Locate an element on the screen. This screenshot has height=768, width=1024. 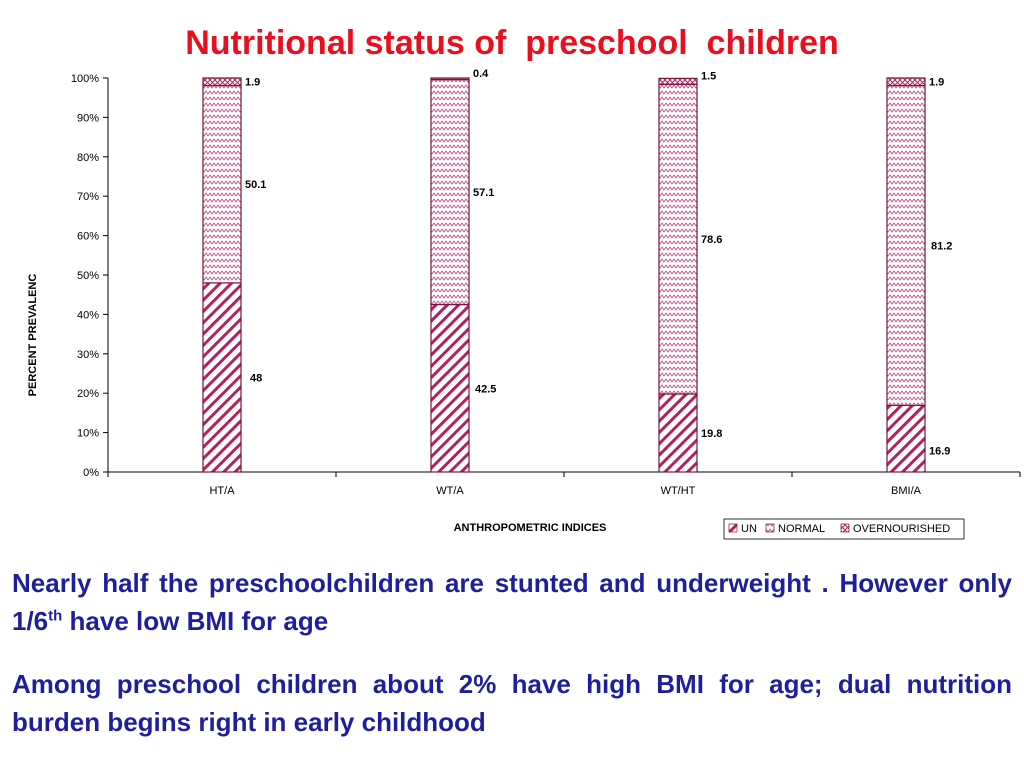
legend-label-un: UN is located at coordinates (749, 529).